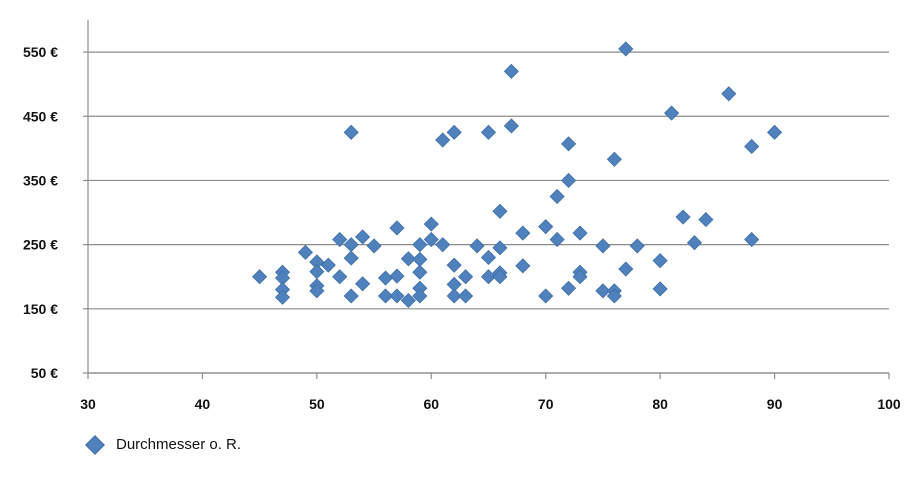  Describe the element at coordinates (431, 404) in the screenshot. I see `x-tick-label: 60` at that location.